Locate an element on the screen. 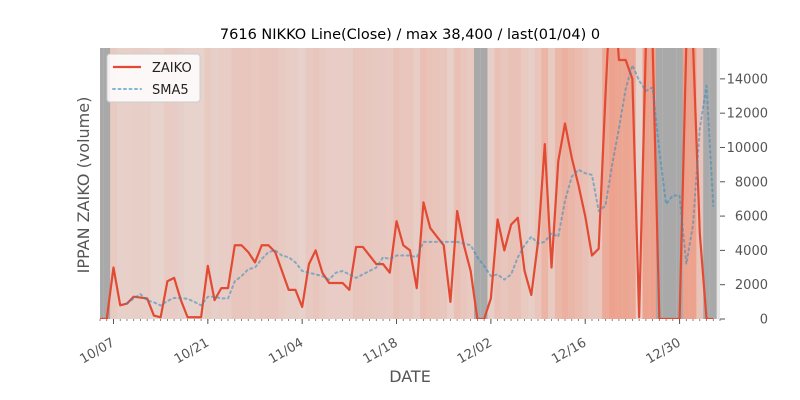  y-tick-label: 14000 is located at coordinates (747, 79).